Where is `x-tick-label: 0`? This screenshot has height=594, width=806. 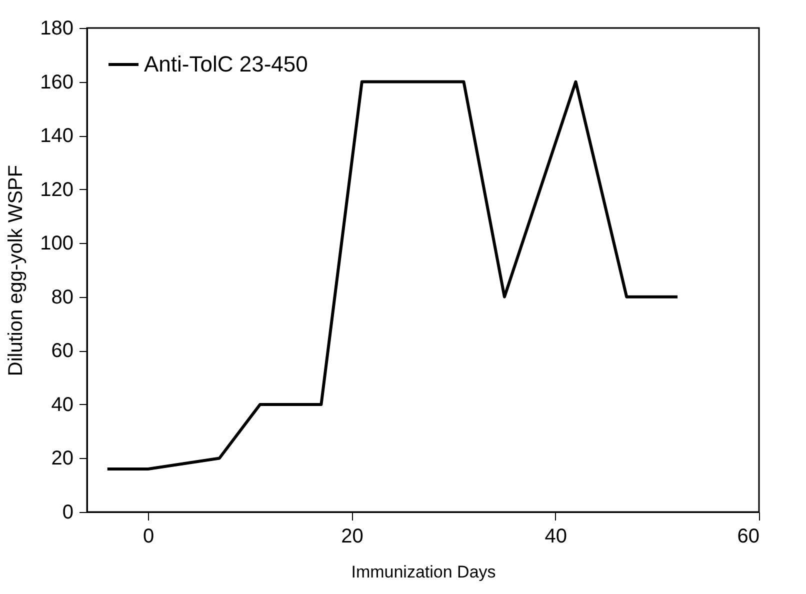 x-tick-label: 0 is located at coordinates (148, 537).